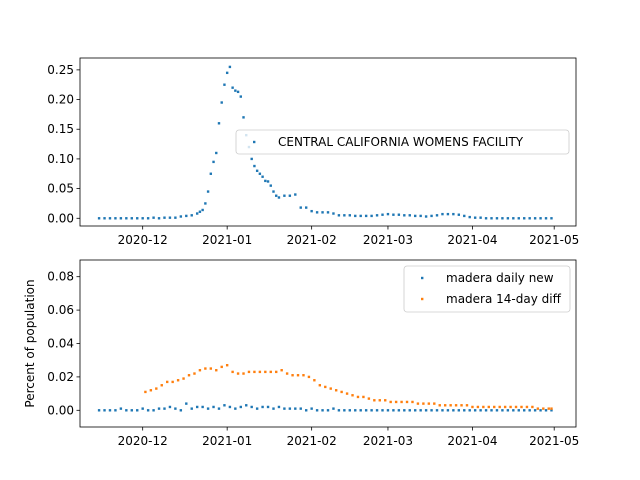 This screenshot has width=640, height=480. I want to click on x-tick-label: 2021-05, so click(554, 441).